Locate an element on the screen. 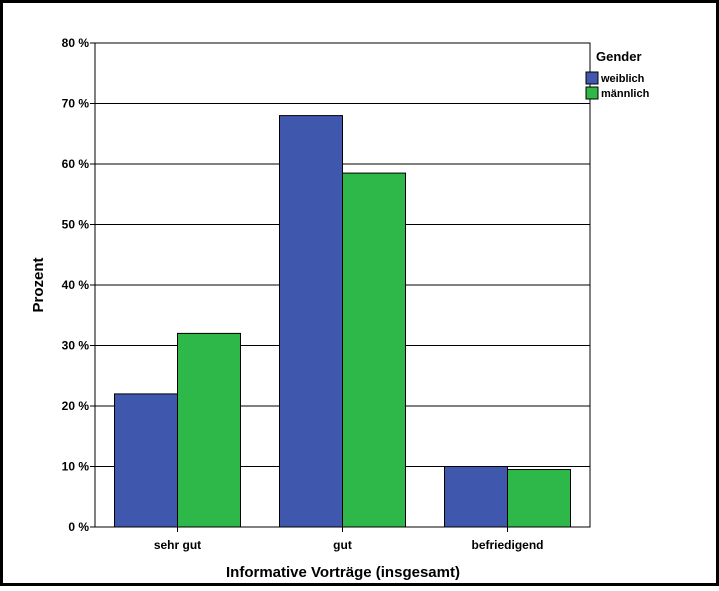  x-axis-title: Informative Vorträge (insgesamt) is located at coordinates (343, 572).